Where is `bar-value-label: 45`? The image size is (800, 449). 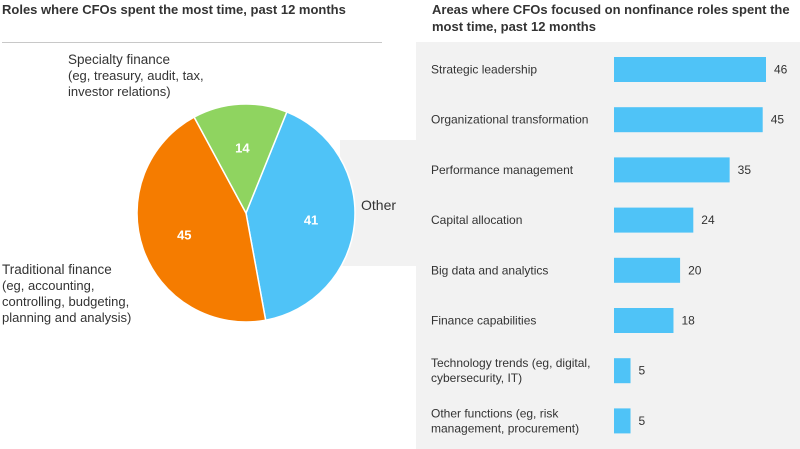
bar-value-label: 45 is located at coordinates (778, 120).